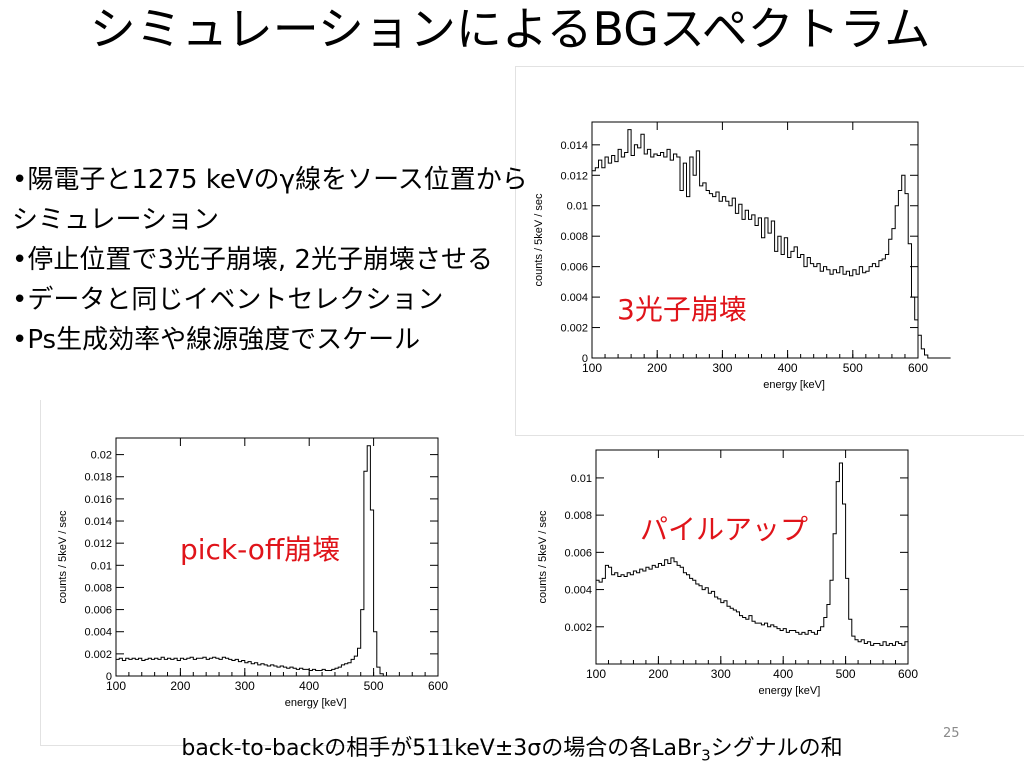 The width and height of the screenshot is (1024, 768). What do you see at coordinates (98, 500) in the screenshot?
I see `y-tick-label: 0.016` at bounding box center [98, 500].